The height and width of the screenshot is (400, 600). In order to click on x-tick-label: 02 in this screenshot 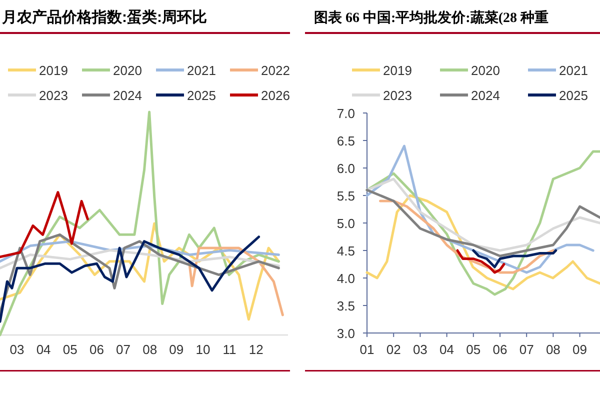, I will do `click(393, 349)`.